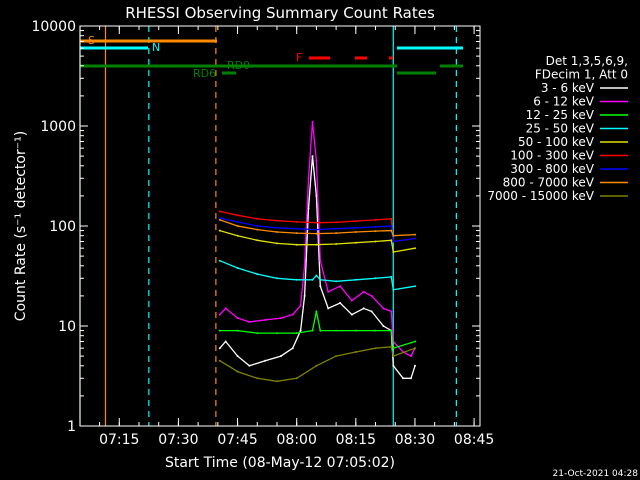  What do you see at coordinates (356, 440) in the screenshot?
I see `x-tick-label: 08:15` at bounding box center [356, 440].